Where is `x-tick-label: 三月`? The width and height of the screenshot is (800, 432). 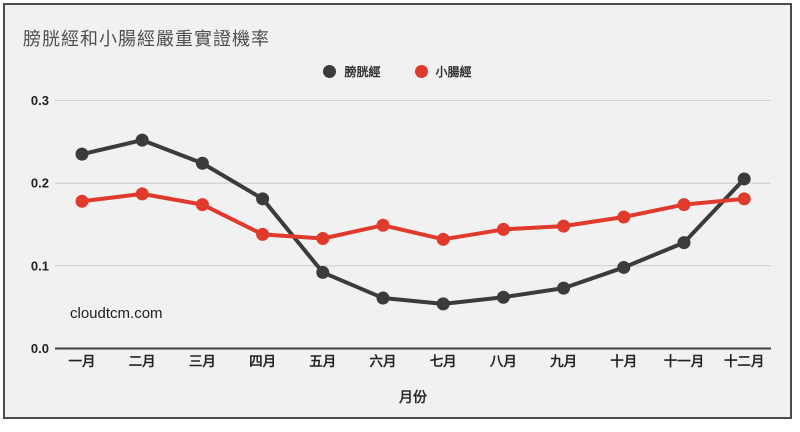
x-tick-label: 三月 is located at coordinates (202, 361).